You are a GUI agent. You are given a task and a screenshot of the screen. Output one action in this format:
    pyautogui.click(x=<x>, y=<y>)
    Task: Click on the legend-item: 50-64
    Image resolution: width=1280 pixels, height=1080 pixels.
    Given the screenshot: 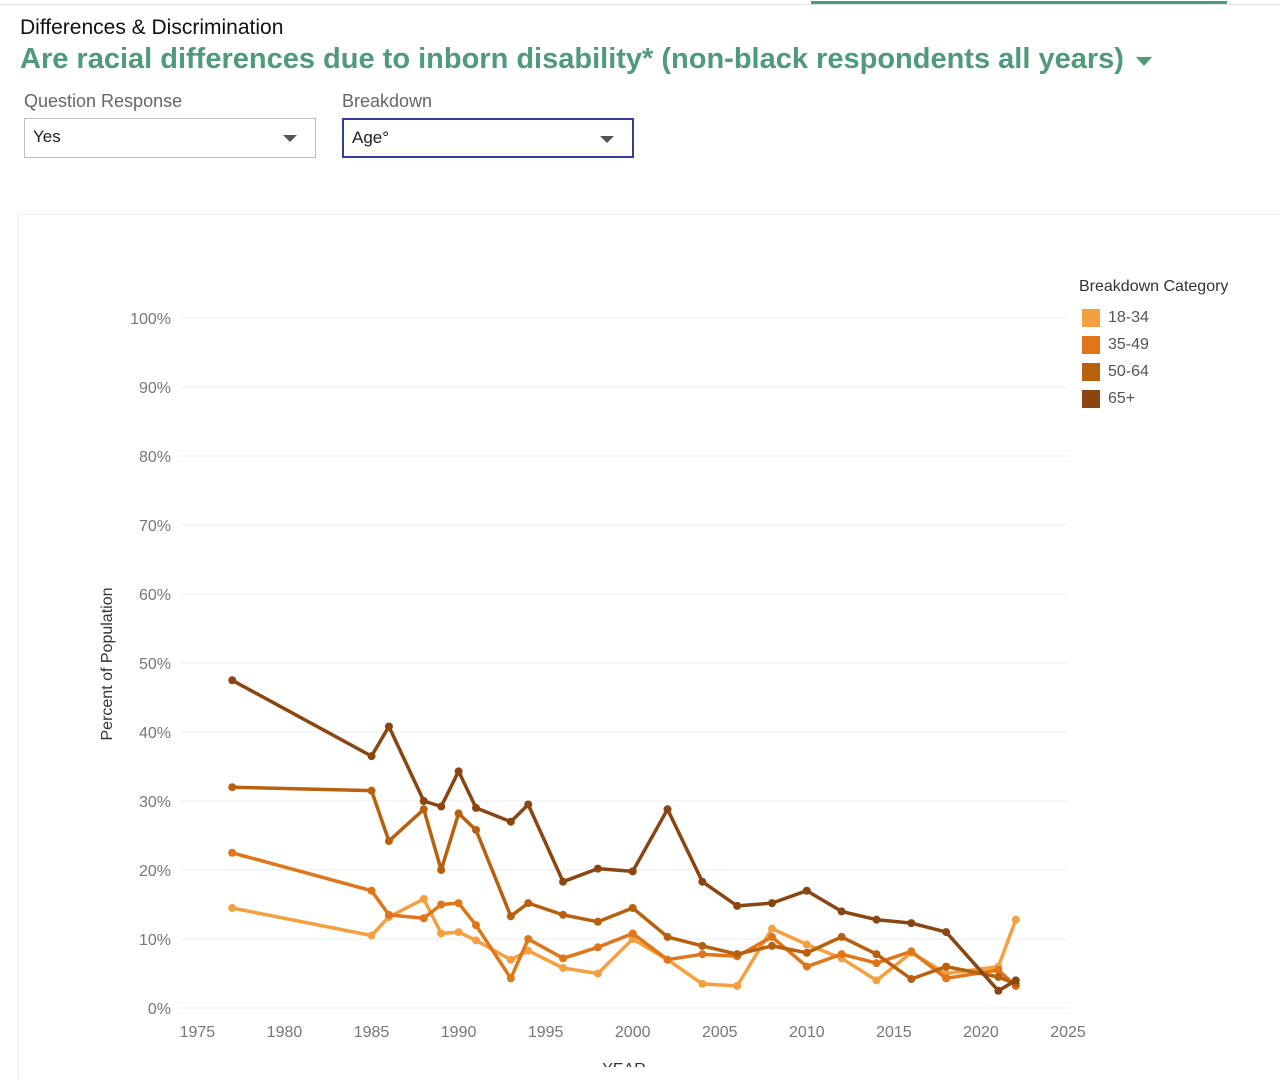 What is the action you would take?
    pyautogui.click(x=1153, y=371)
    